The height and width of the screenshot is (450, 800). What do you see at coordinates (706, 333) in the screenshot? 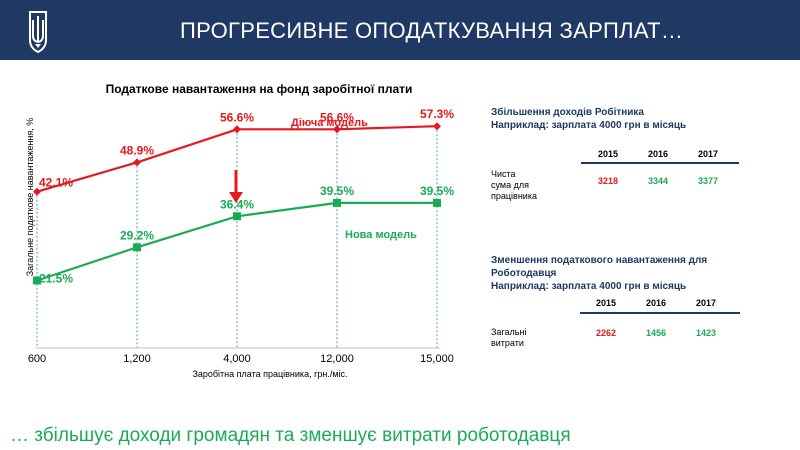
I see `table2-value-2017: 1423` at bounding box center [706, 333].